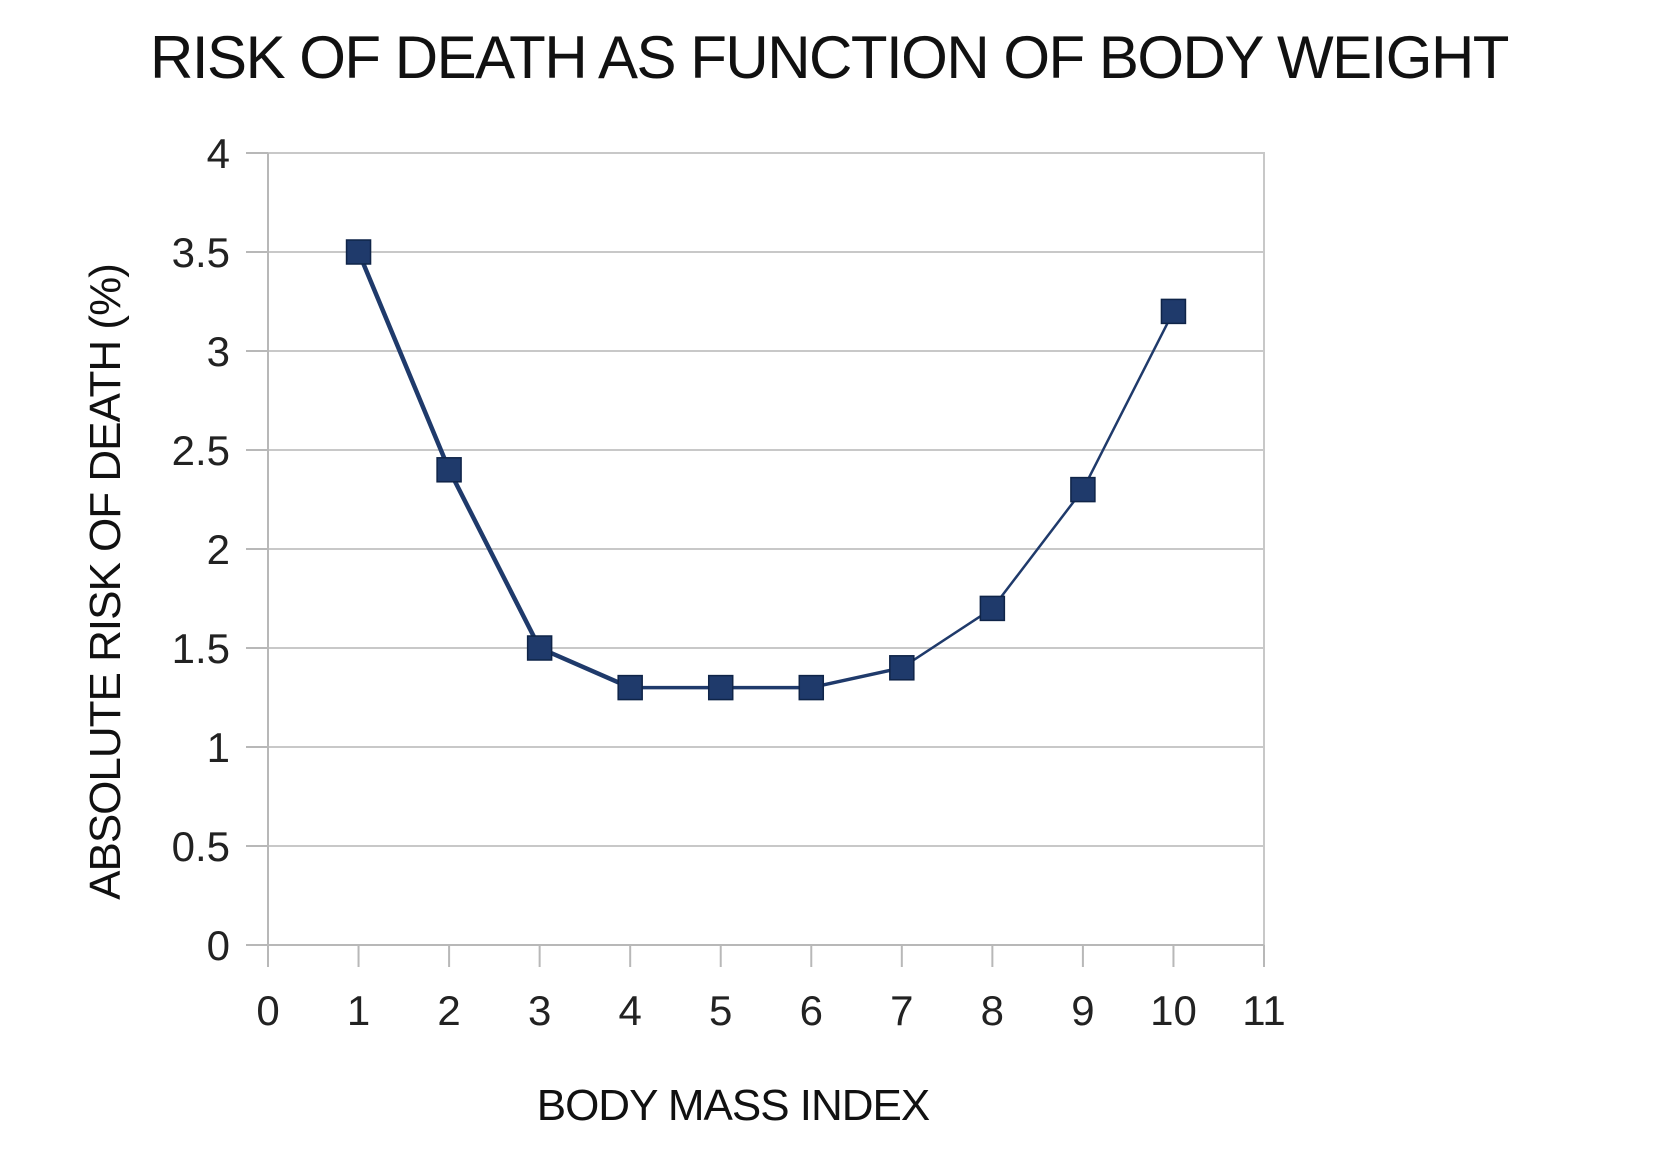  I want to click on x-tick-label: 2, so click(448, 1010).